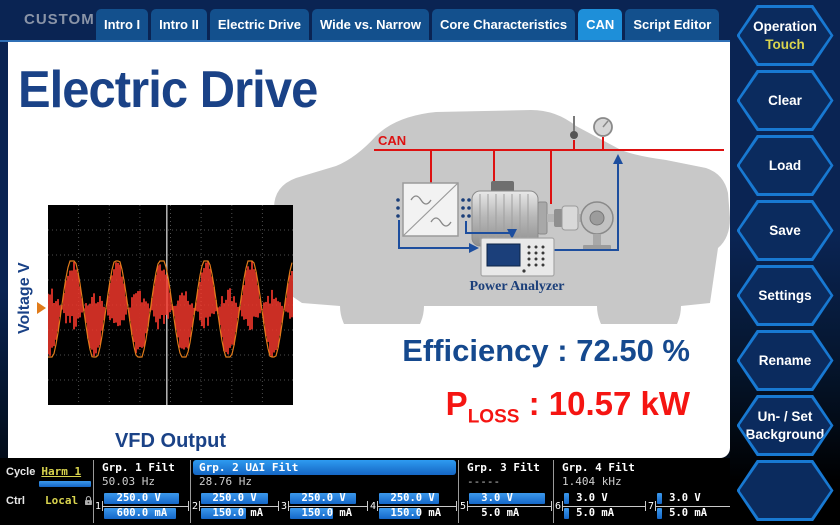 The image size is (840, 525). Describe the element at coordinates (574, 127) in the screenshot. I see `temperature-sensor-icon` at that location.